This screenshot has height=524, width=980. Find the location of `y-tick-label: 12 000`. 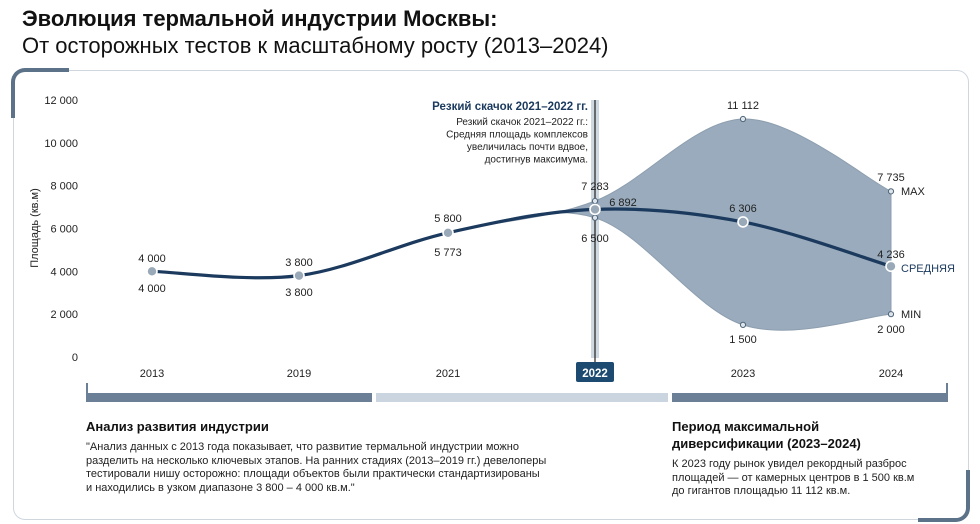

y-tick-label: 12 000 is located at coordinates (61, 101).